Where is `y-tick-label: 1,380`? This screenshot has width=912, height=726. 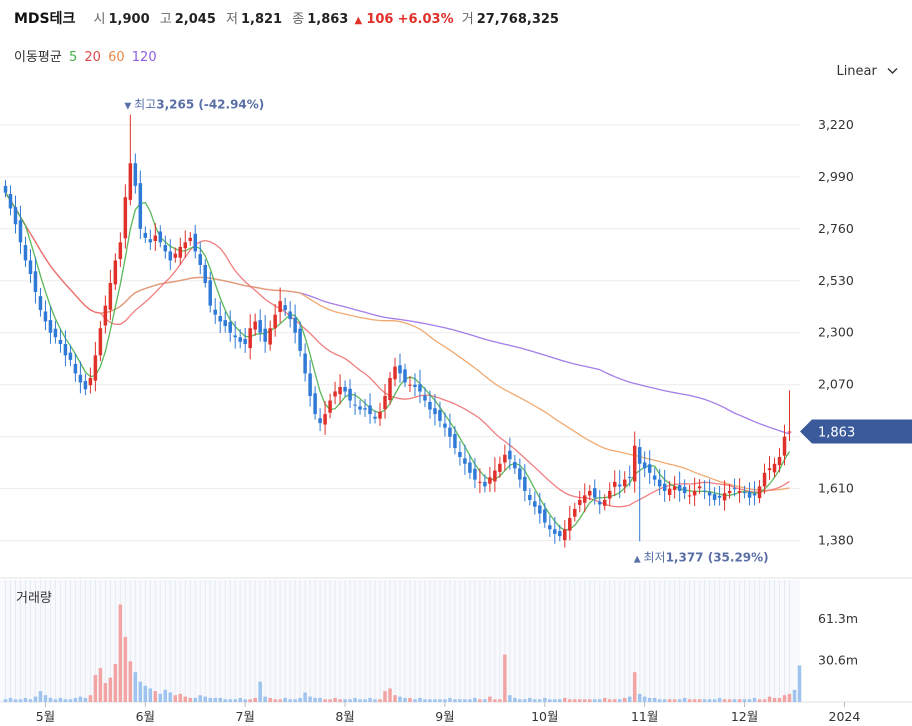 y-tick-label: 1,380 is located at coordinates (836, 540).